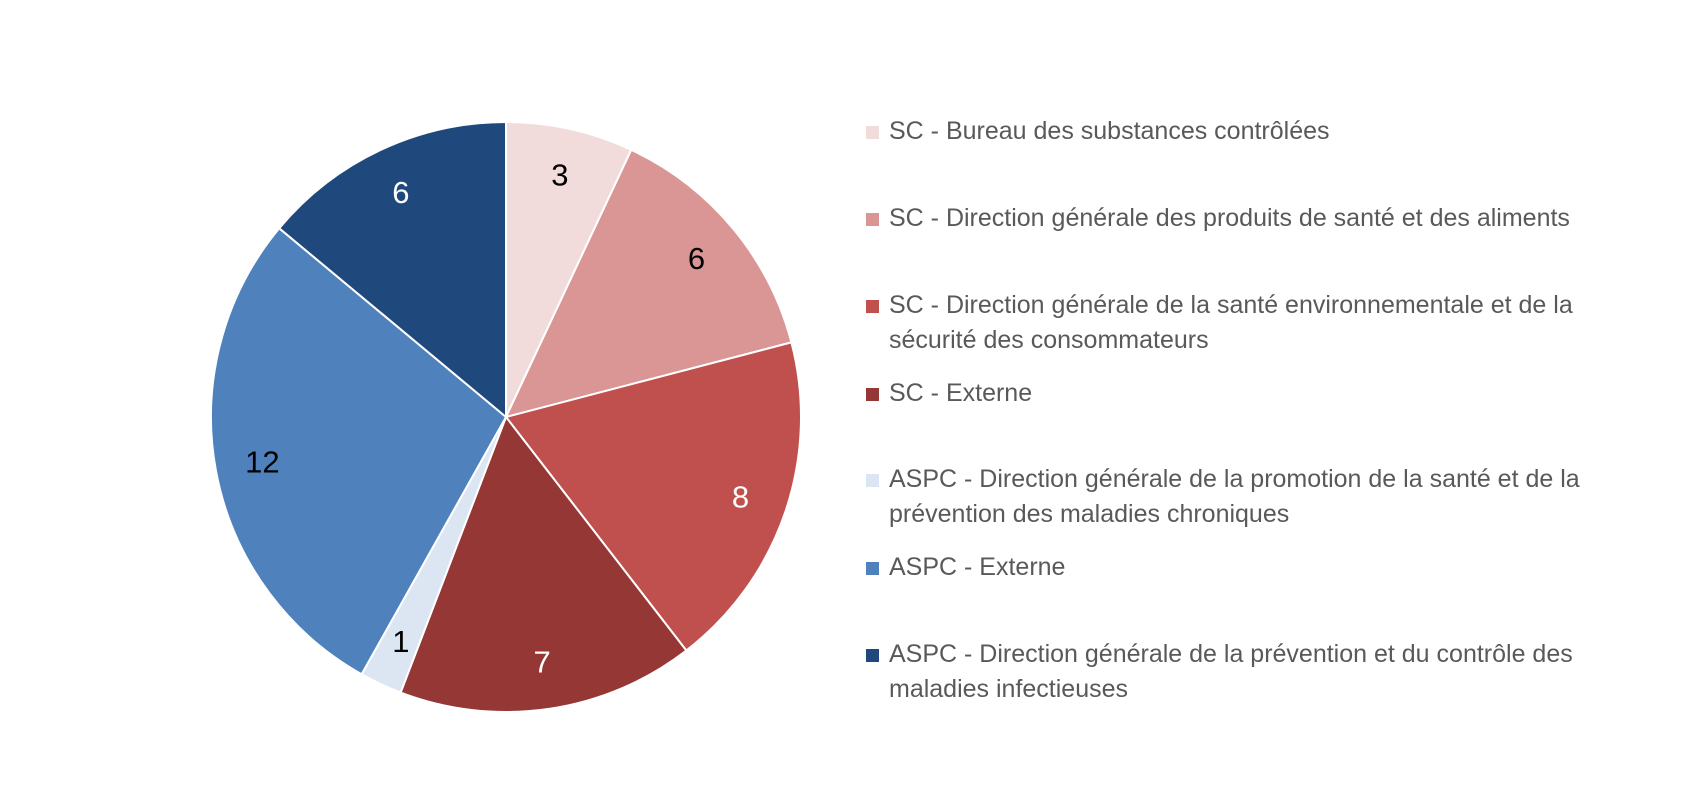  What do you see at coordinates (400, 641) in the screenshot?
I see `data-label: 1` at bounding box center [400, 641].